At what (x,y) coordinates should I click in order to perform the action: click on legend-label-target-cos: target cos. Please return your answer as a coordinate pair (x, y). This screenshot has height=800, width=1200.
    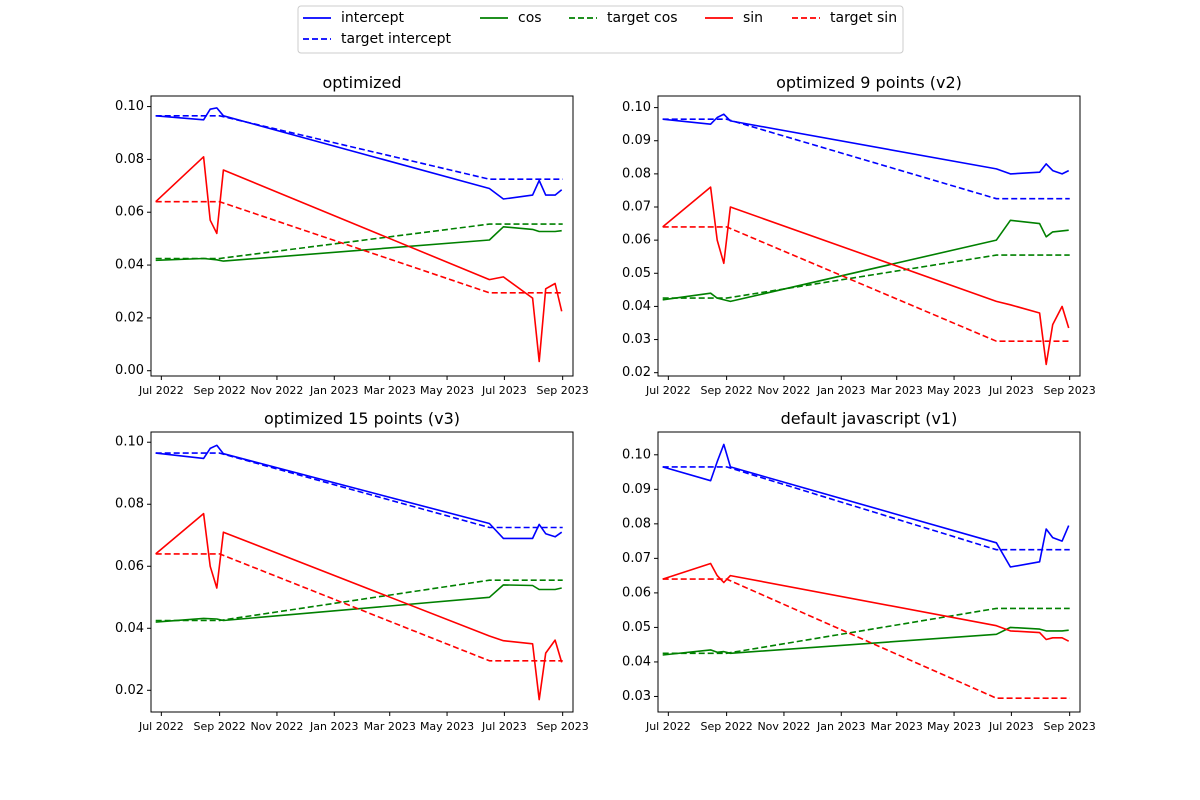
    Looking at the image, I should click on (642, 18).